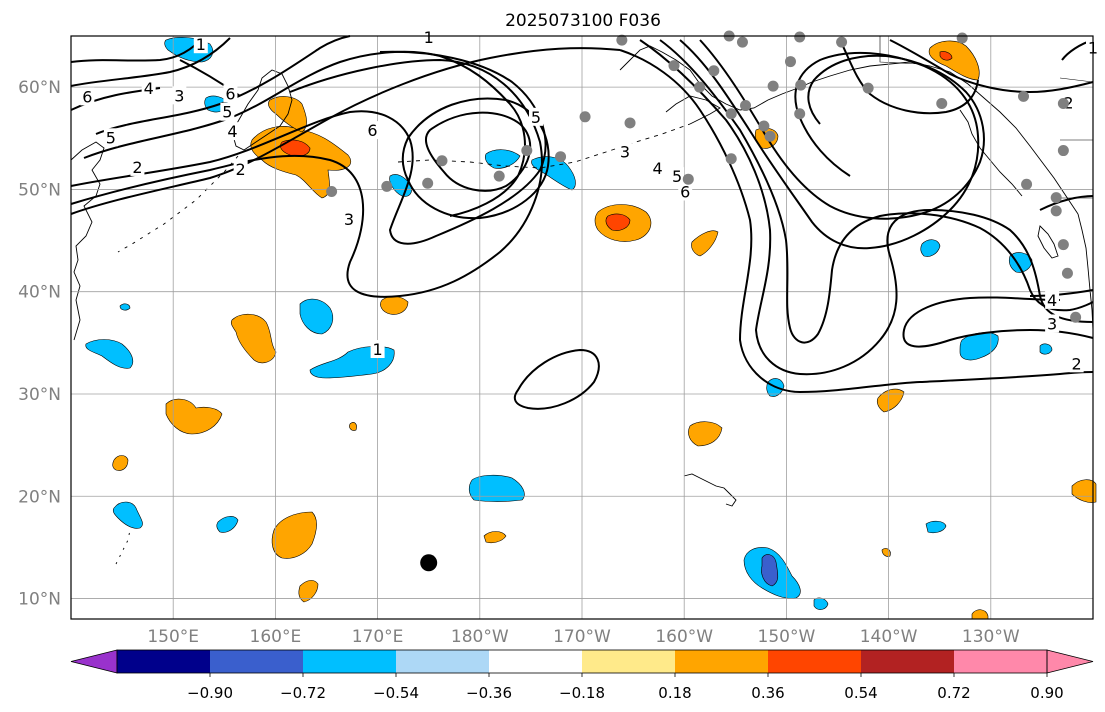 The image size is (1105, 712). Describe the element at coordinates (349, 219) in the screenshot. I see `contour-label: 3` at that location.